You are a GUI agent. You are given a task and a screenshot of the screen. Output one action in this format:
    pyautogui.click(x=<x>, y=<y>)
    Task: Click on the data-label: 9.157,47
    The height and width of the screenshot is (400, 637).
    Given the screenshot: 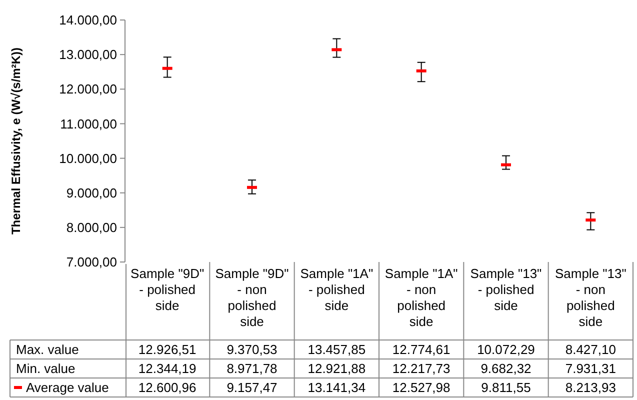 What is the action you would take?
    pyautogui.click(x=252, y=388)
    